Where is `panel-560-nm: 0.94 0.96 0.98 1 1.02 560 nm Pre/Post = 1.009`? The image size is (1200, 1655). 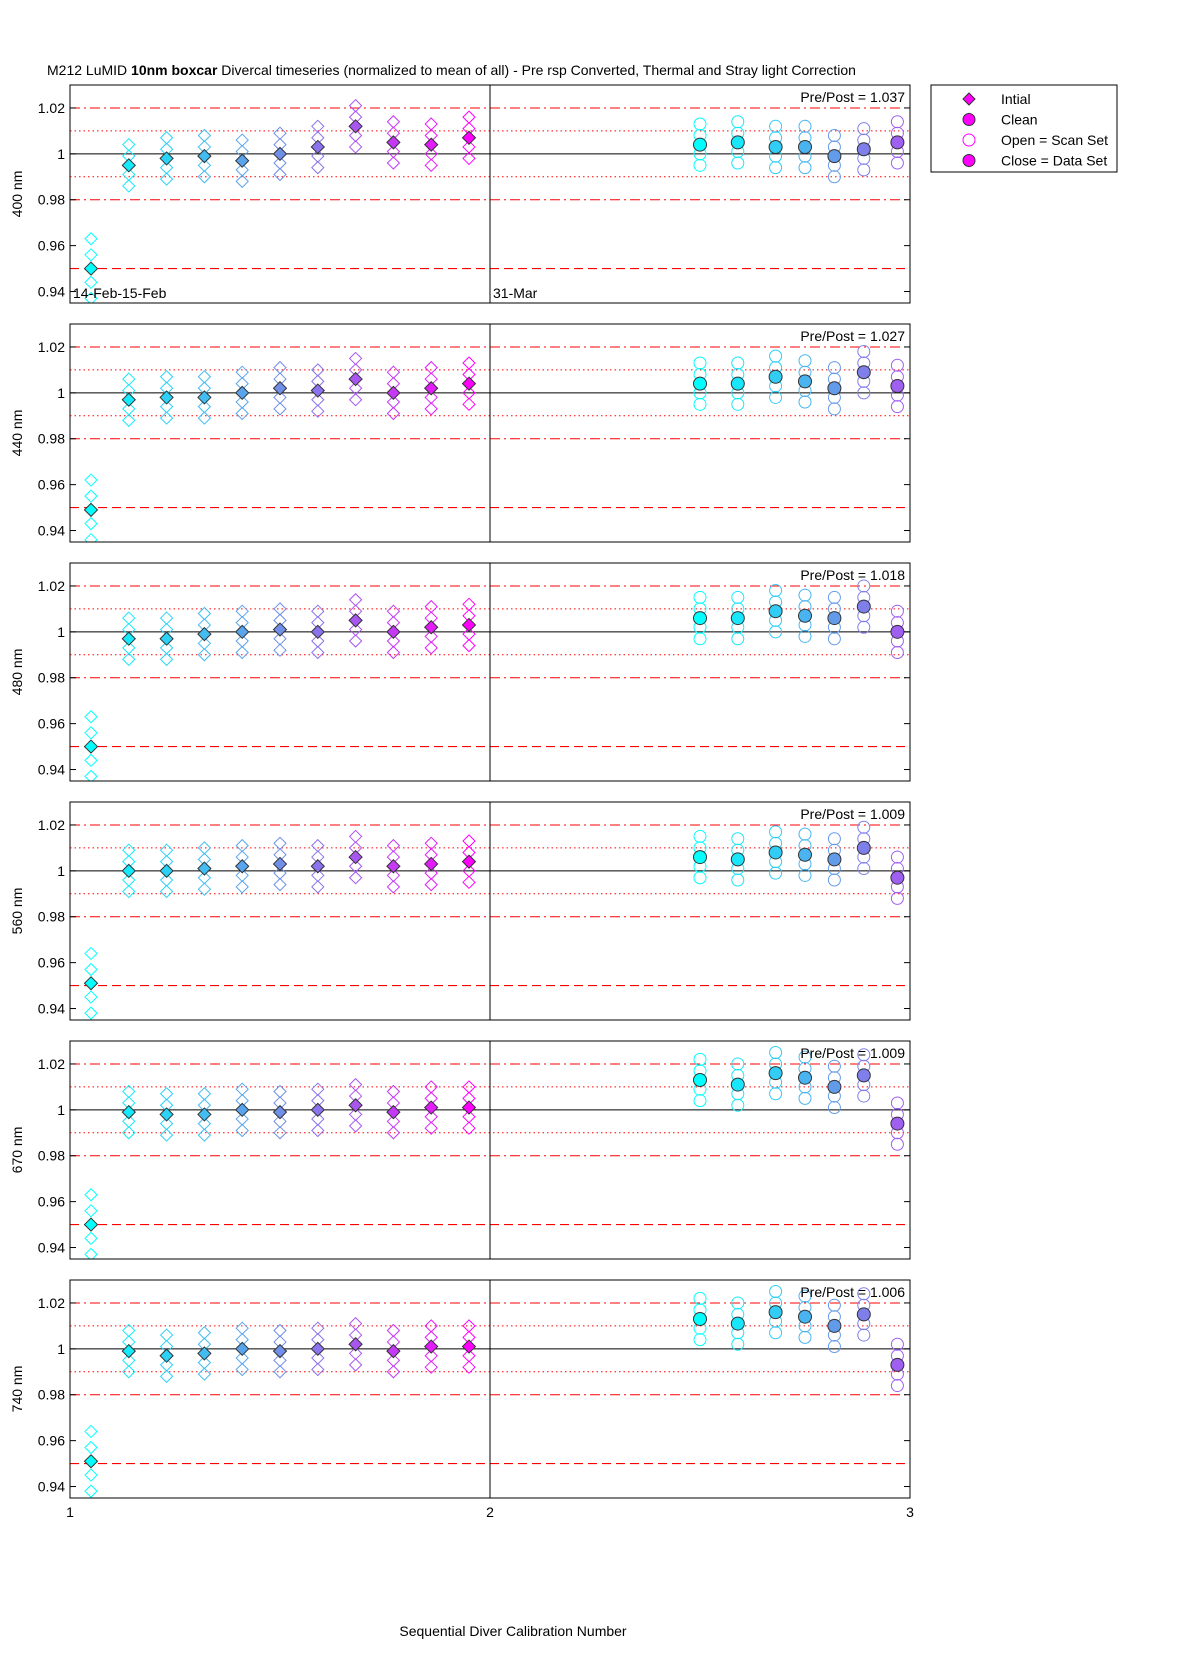
panel-560-nm: 0.94 0.96 0.98 1 1.02 560 nm Pre/Post = 1.009 is located at coordinates (504, 911).